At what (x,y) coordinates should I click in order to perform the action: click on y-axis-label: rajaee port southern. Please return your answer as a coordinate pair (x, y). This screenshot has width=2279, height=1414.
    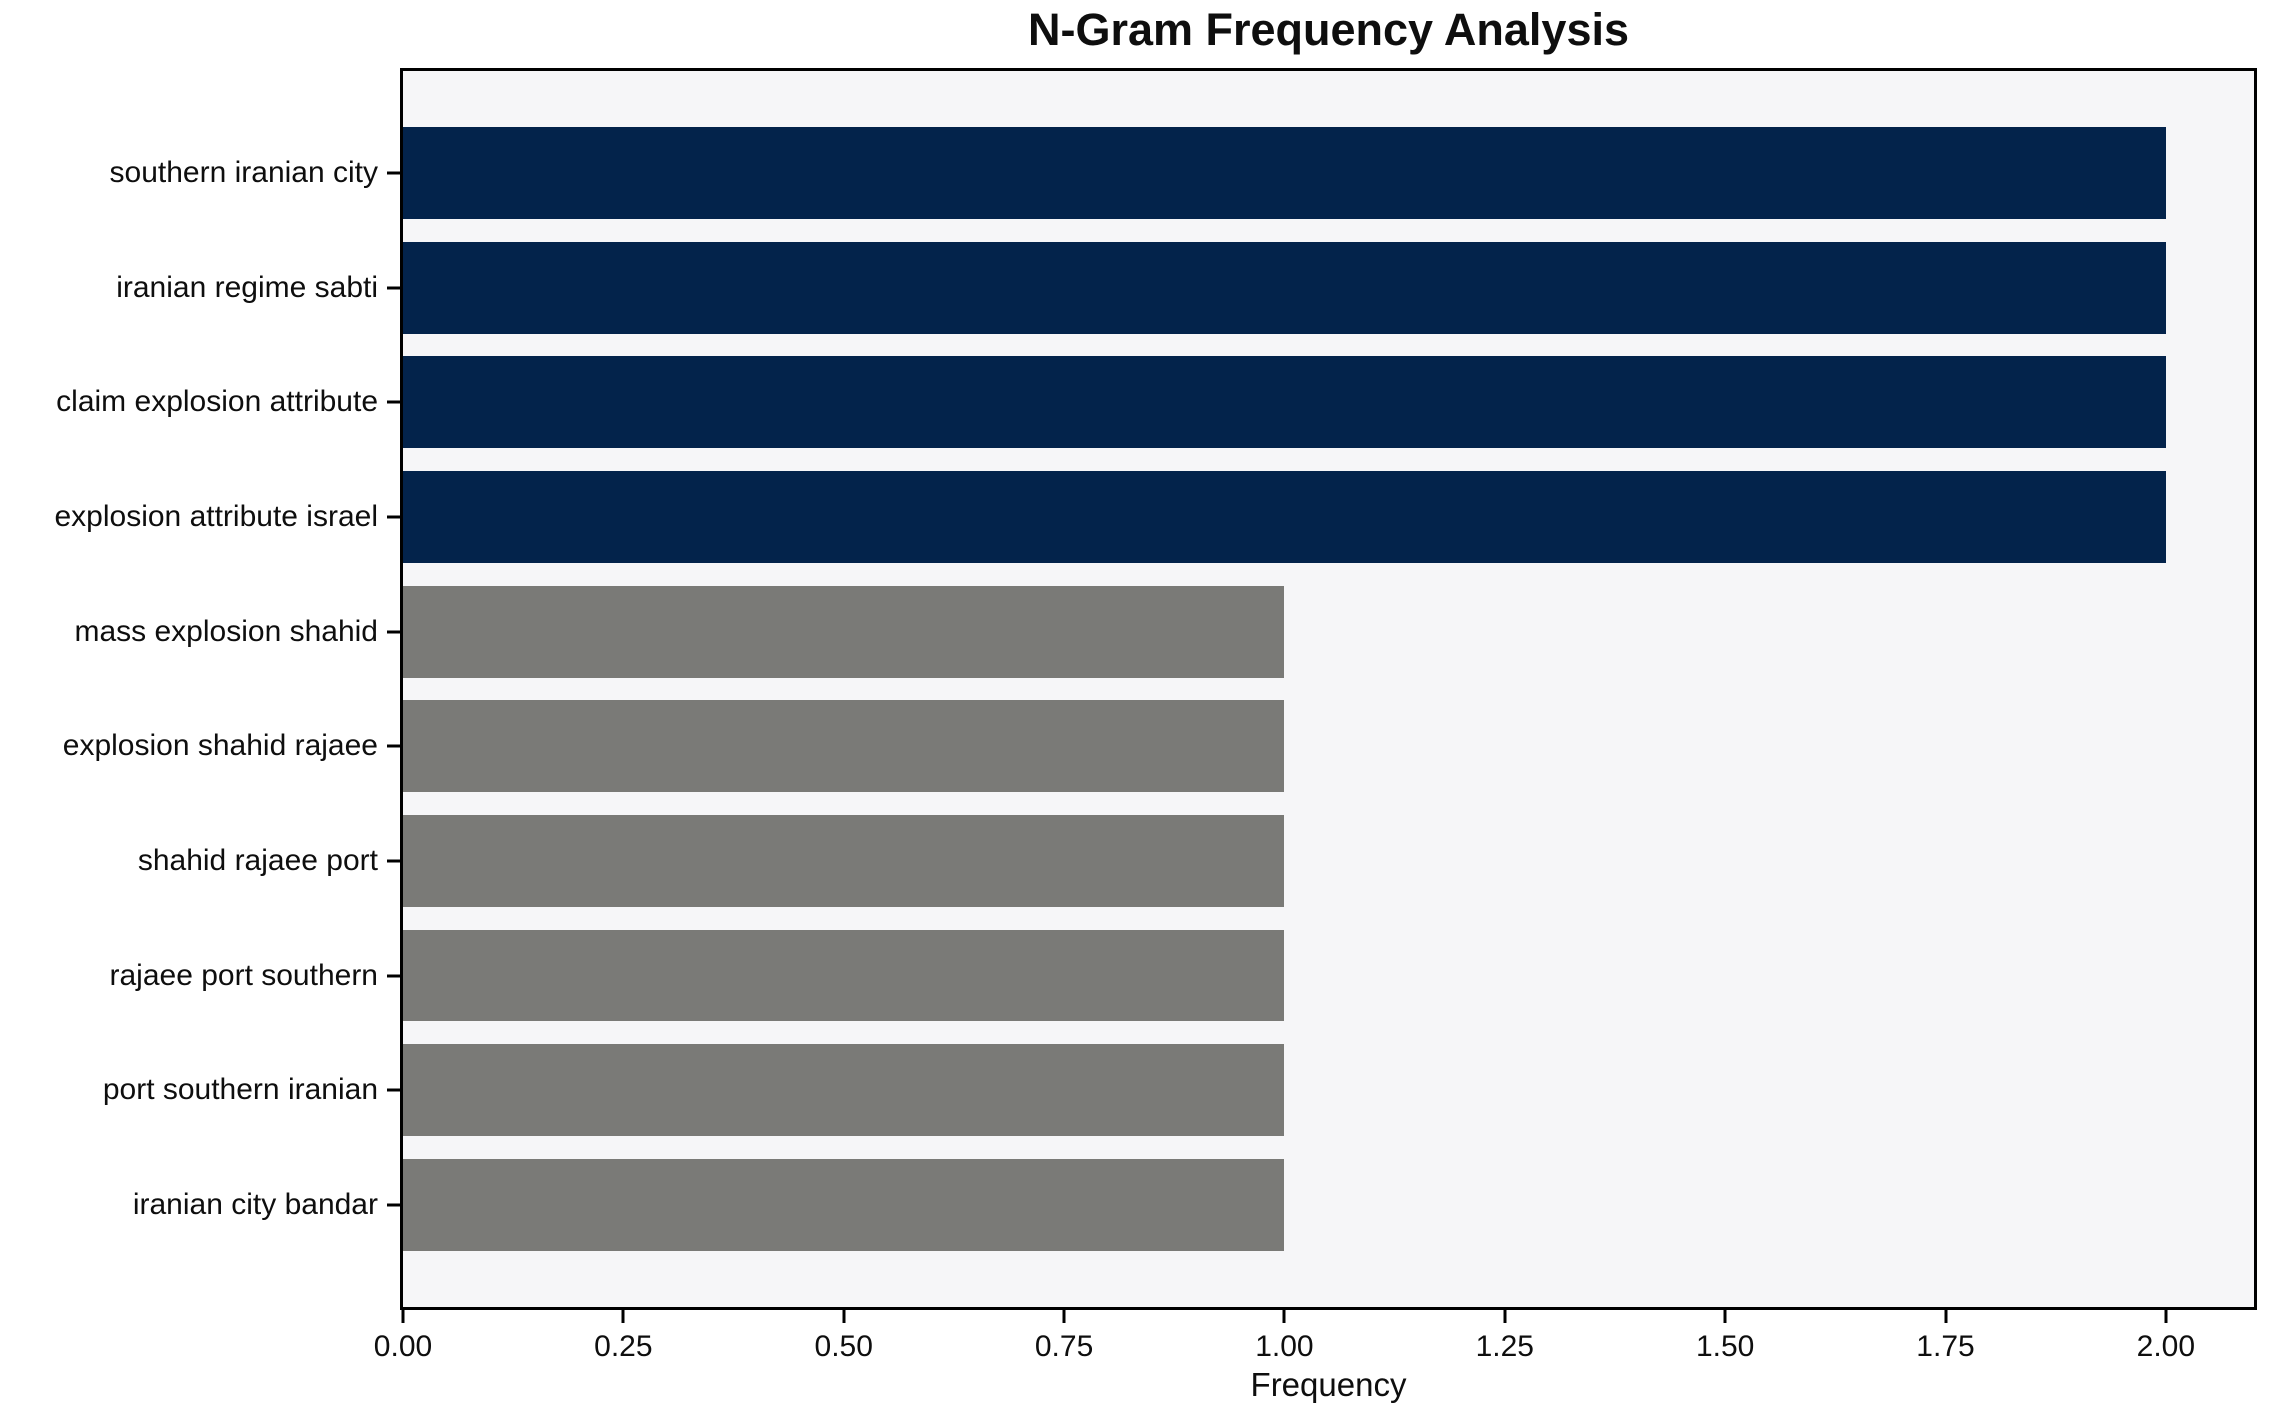
    Looking at the image, I should click on (243, 975).